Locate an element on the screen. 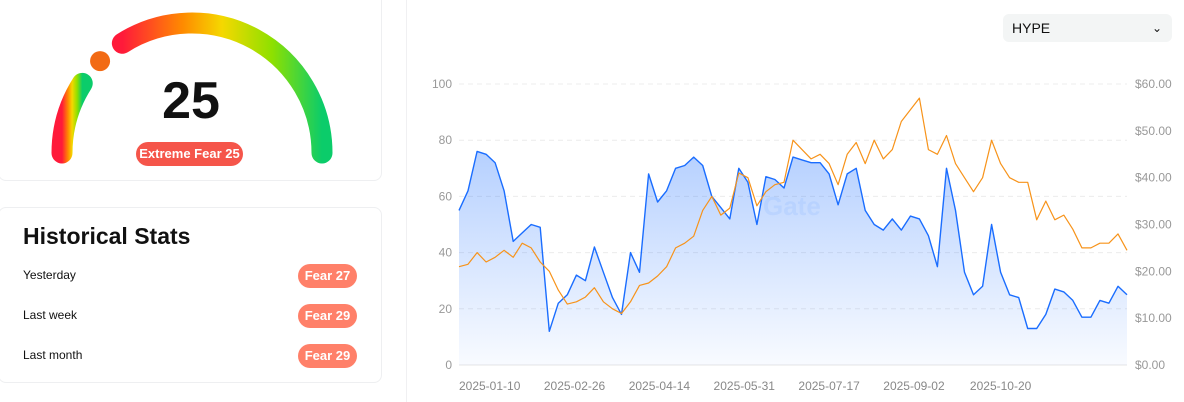 This screenshot has height=402, width=1184. y-right-tick-label: $0.00 is located at coordinates (1150, 365).